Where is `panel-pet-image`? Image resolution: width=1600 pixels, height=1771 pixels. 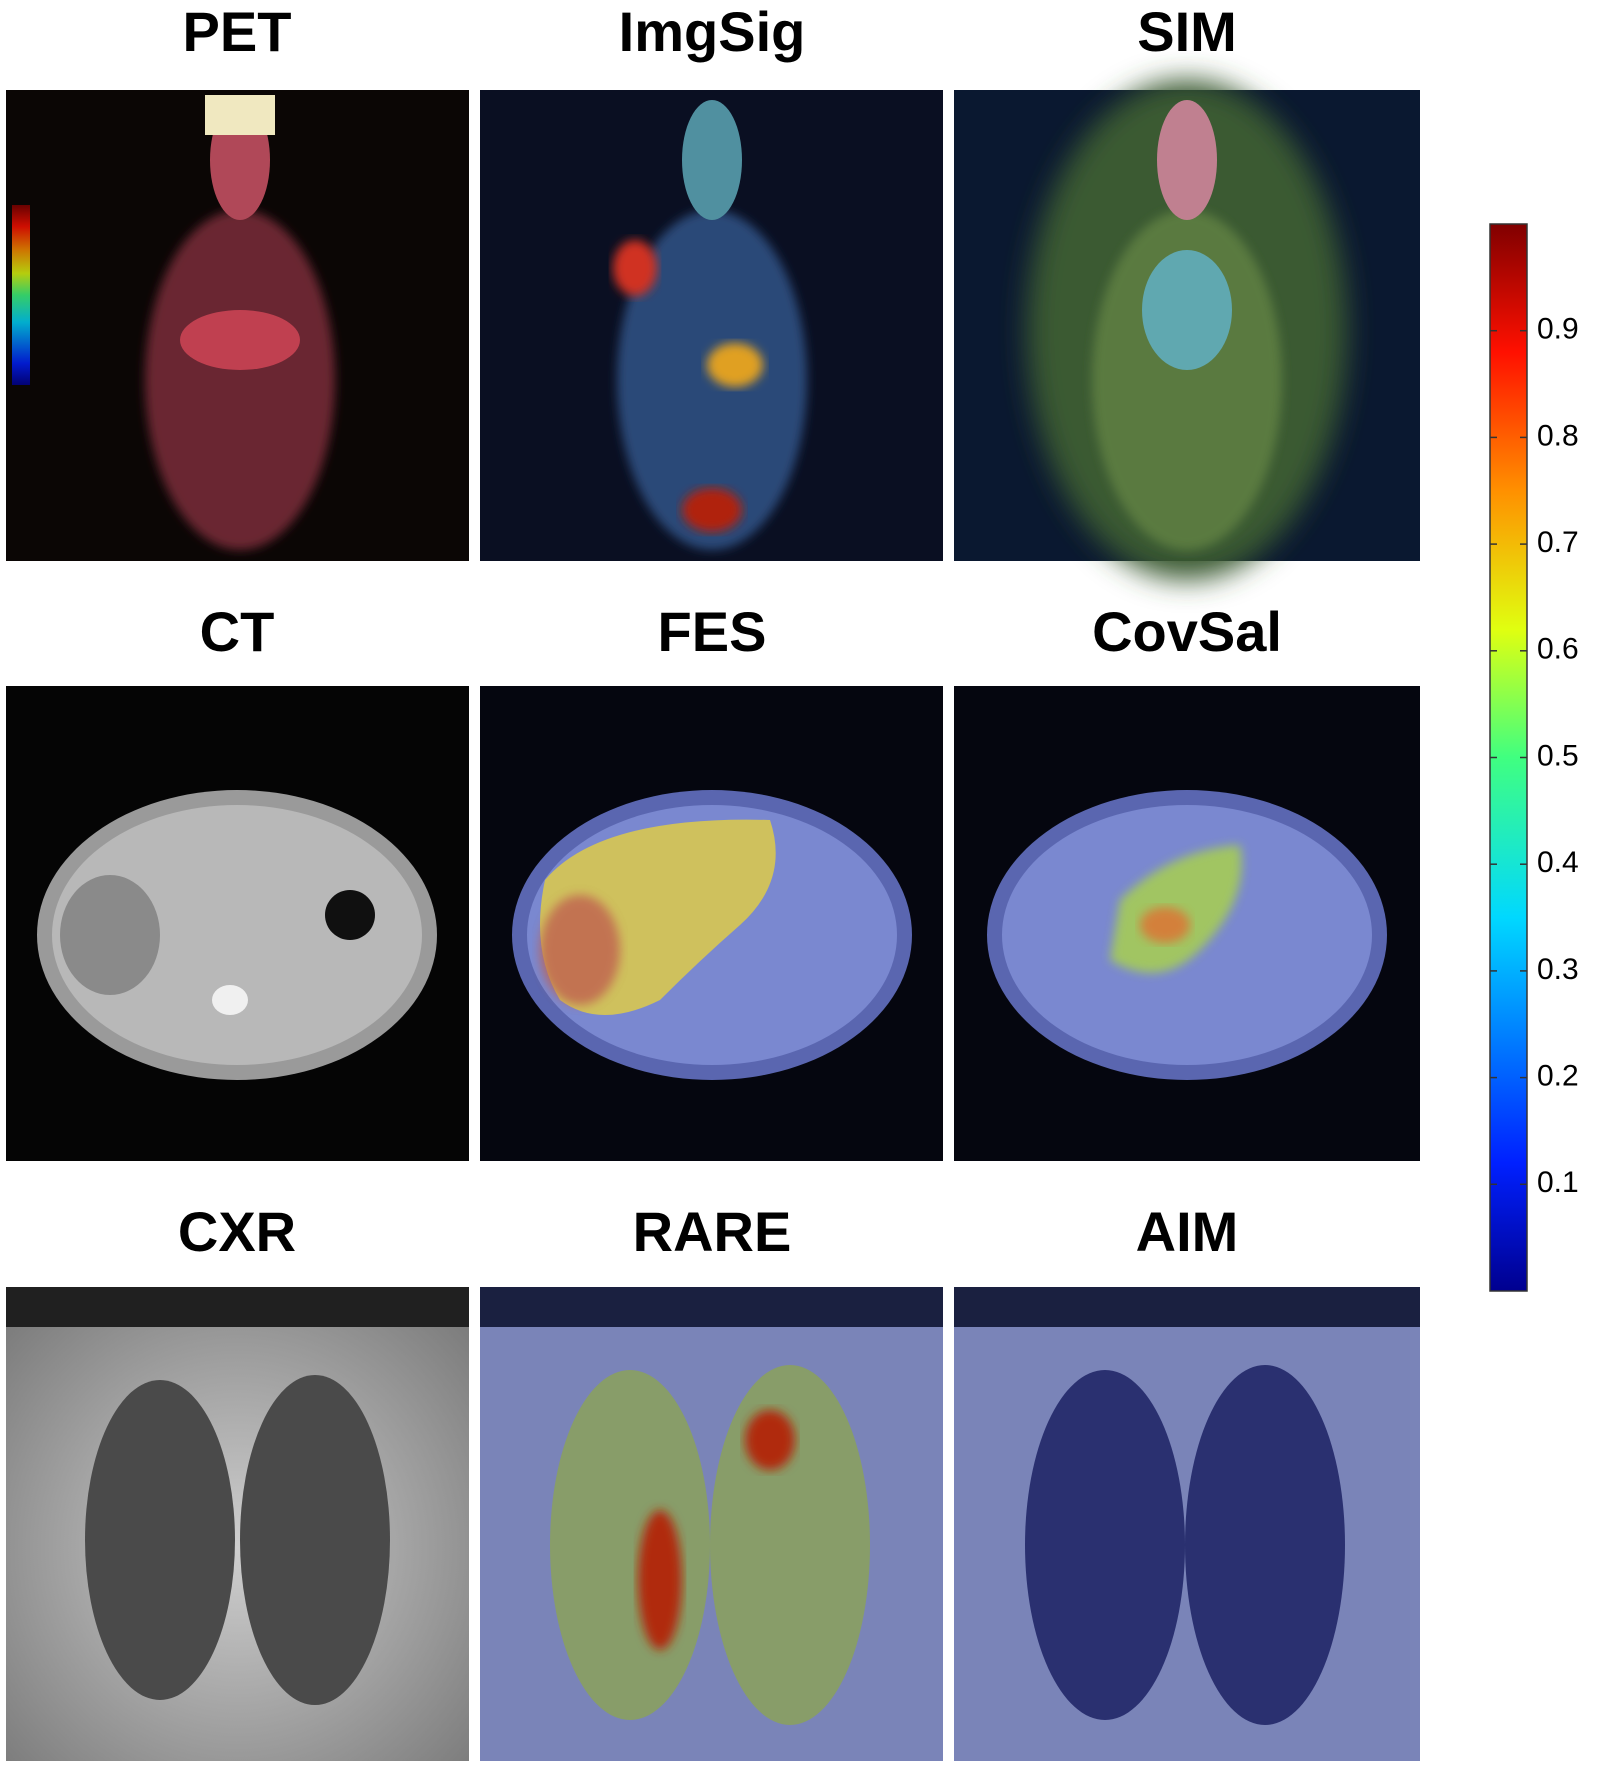
panel-pet-image is located at coordinates (237, 325).